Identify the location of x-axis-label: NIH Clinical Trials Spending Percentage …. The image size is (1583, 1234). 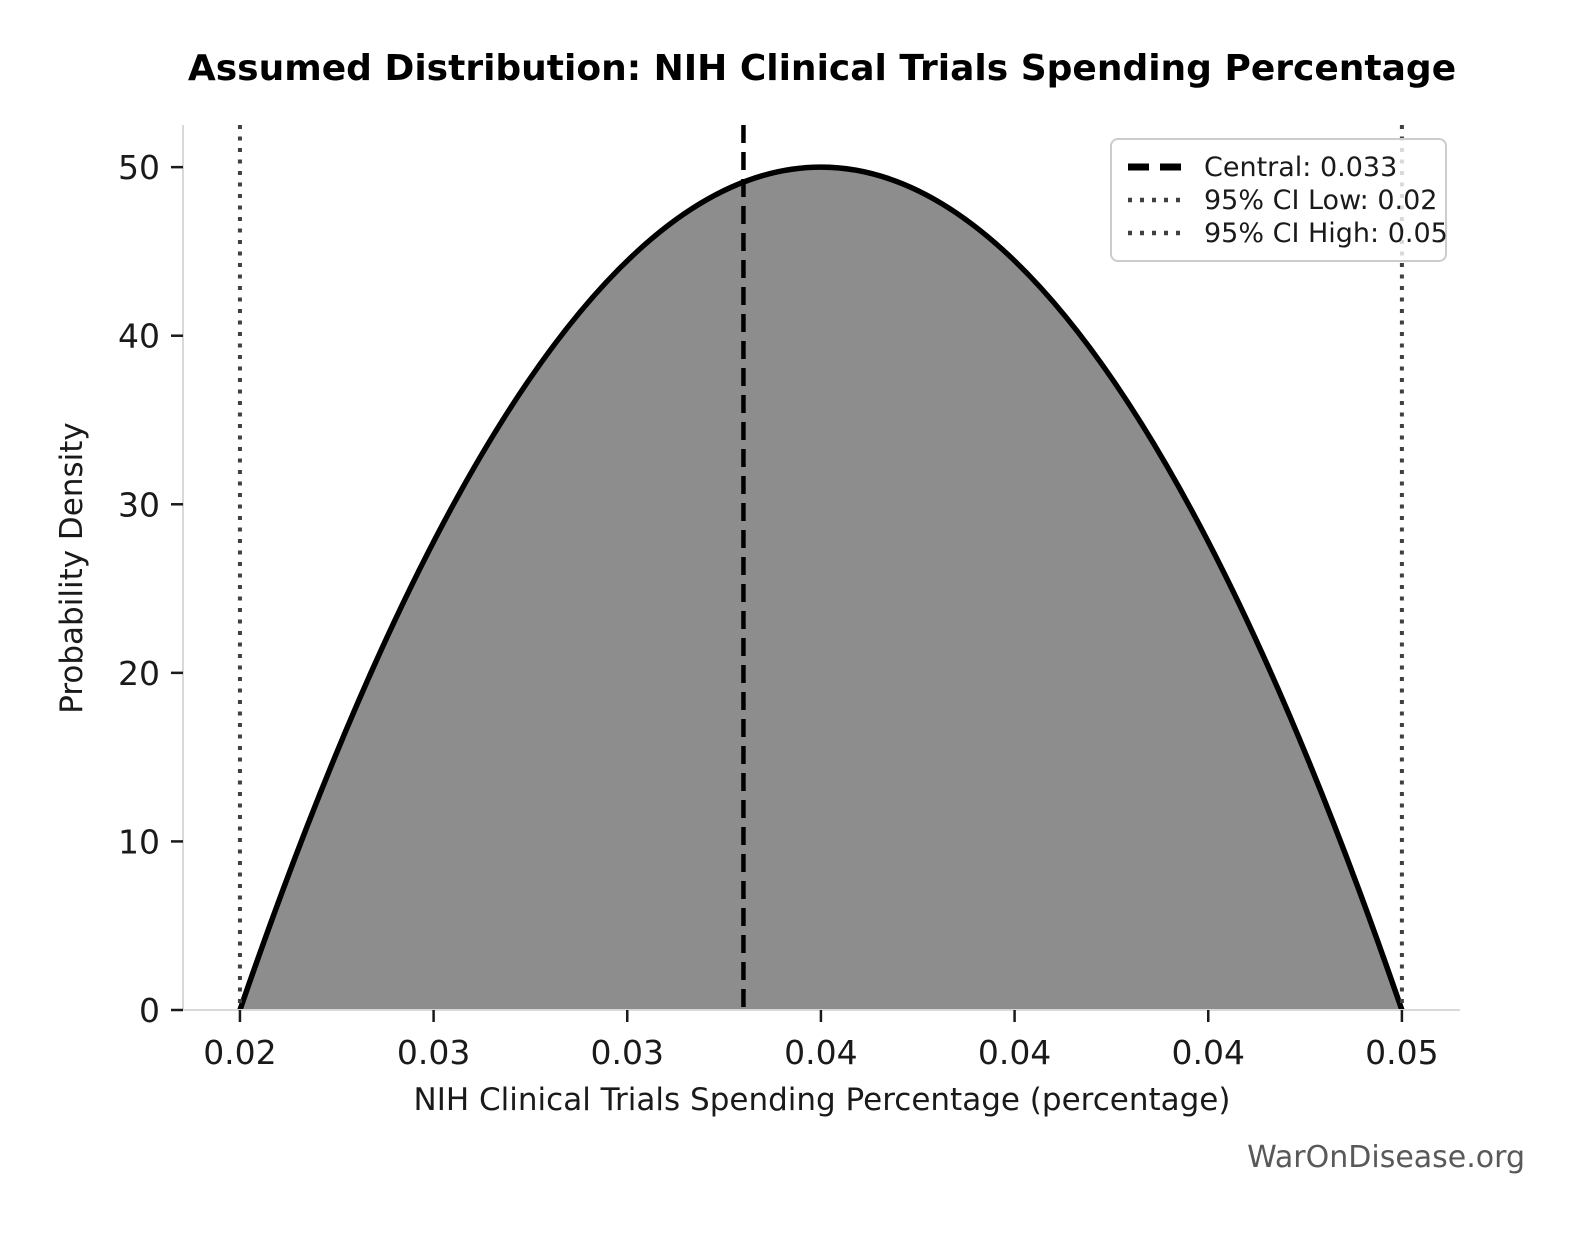
(822, 1100).